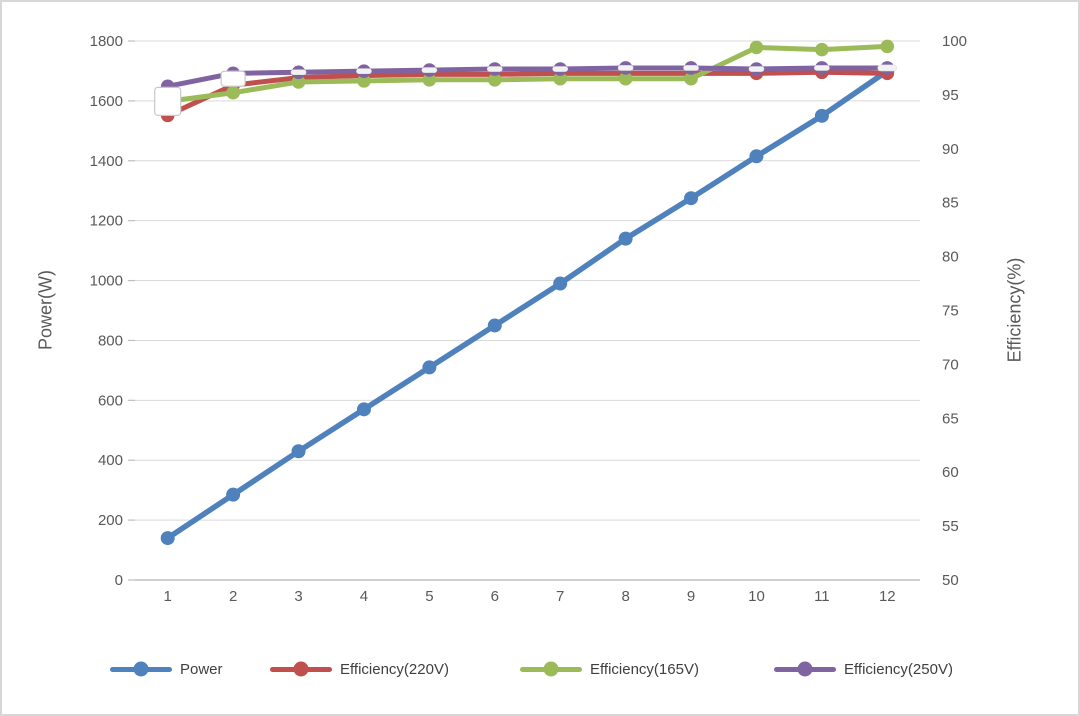 This screenshot has height=716, width=1080. Describe the element at coordinates (560, 596) in the screenshot. I see `x-axis-tick-label: 7` at that location.